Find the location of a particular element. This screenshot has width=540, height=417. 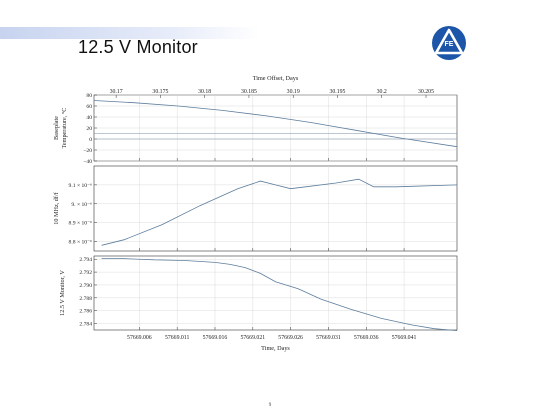

panel-1-ytick-label: 40 is located at coordinates (89, 118).